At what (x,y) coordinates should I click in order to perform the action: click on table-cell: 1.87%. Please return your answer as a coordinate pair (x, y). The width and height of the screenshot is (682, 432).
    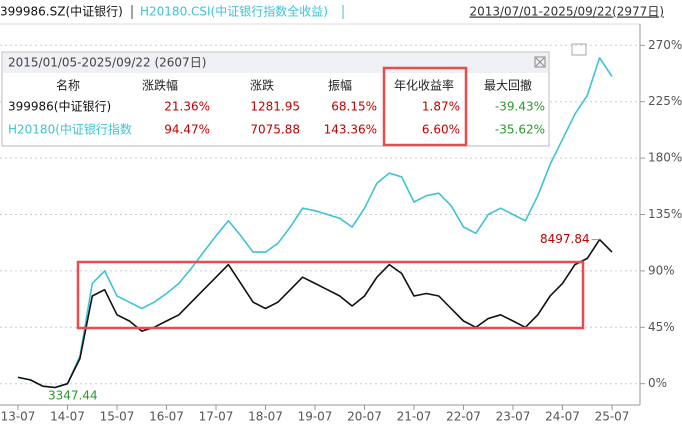
    Looking at the image, I should click on (441, 107).